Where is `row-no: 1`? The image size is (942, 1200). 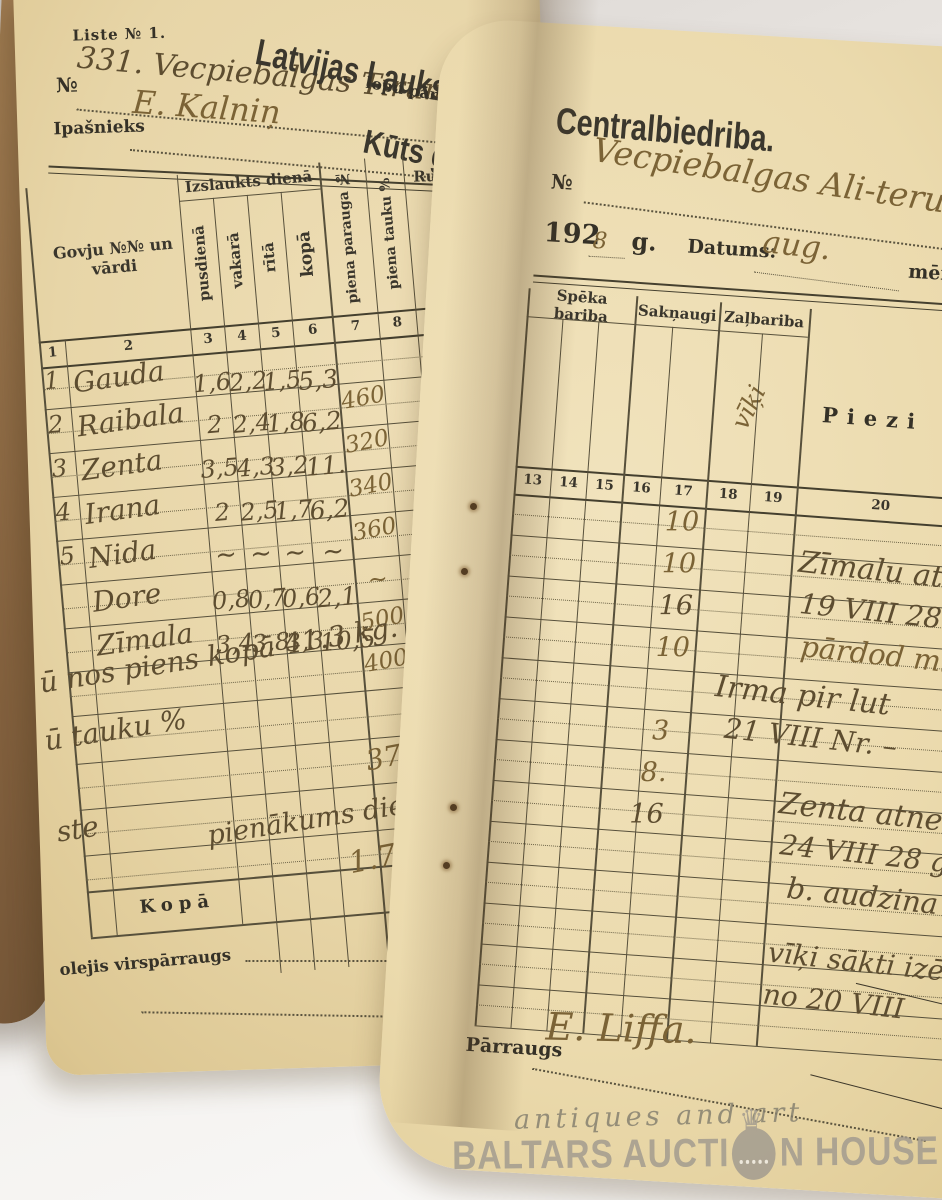
row-no: 1 is located at coordinates (51, 381).